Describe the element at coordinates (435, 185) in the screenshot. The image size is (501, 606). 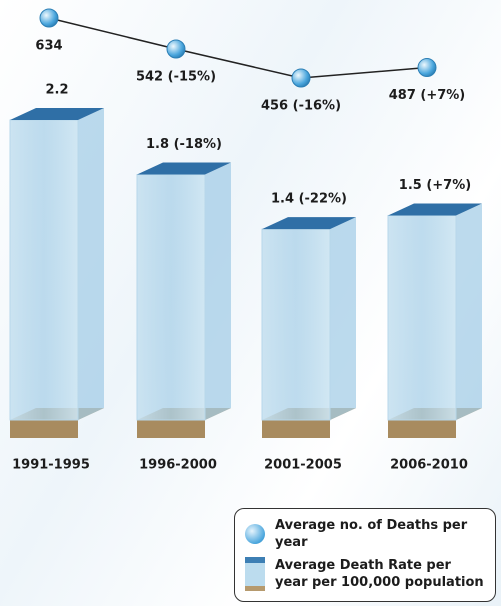
I see `bar-value-label: 1.5 (+7%)` at that location.